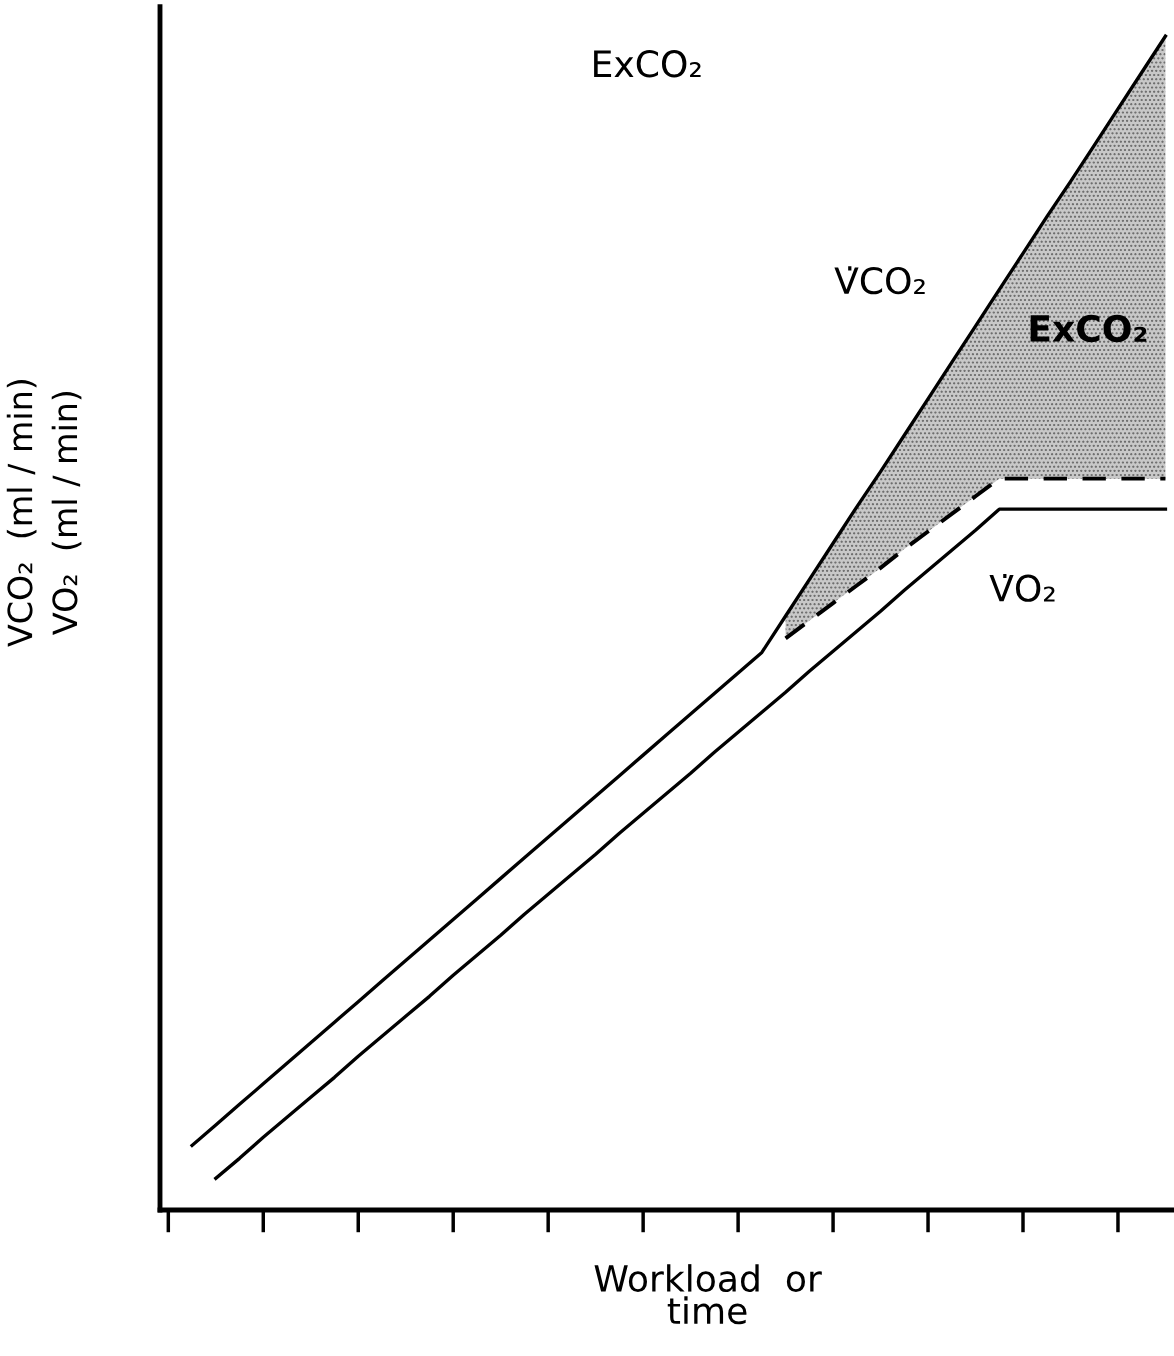 This screenshot has height=1356, width=1174. What do you see at coordinates (708, 1294) in the screenshot?
I see `x-axis-title: Workload or time` at bounding box center [708, 1294].